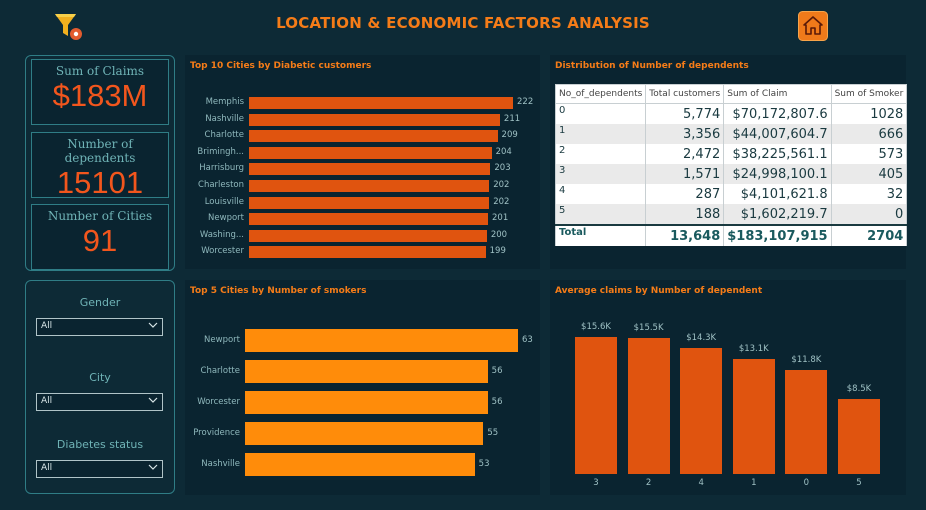  What do you see at coordinates (685, 235) in the screenshot?
I see `table-total-cell: 13,648` at bounding box center [685, 235].